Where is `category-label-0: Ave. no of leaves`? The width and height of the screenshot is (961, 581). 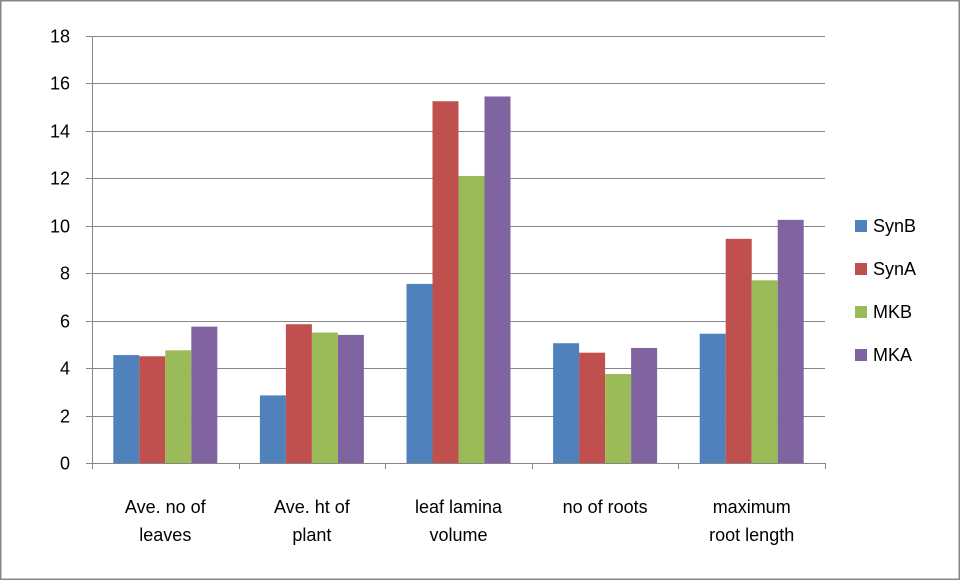
category-label-0: Ave. no of leaves is located at coordinates (166, 521).